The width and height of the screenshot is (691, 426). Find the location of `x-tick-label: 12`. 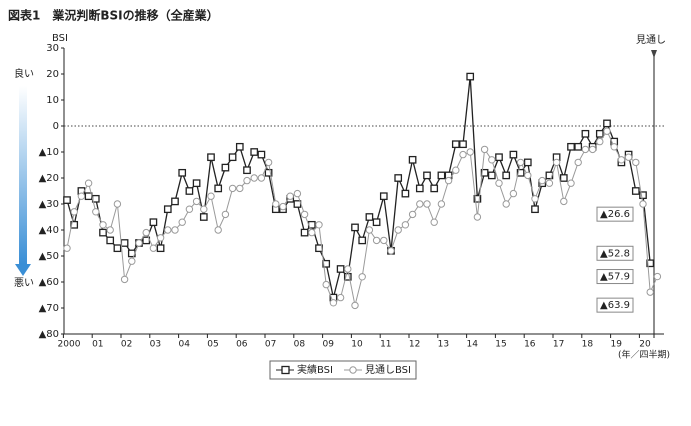

x-tick-label: 12 is located at coordinates (414, 345).